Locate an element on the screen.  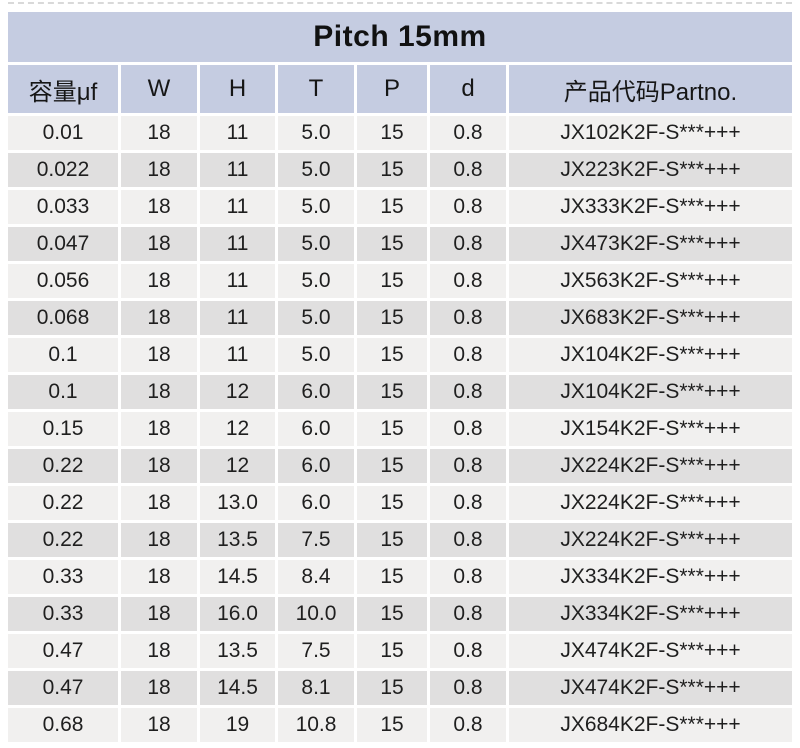
table-cell-capacity: 0.1 is located at coordinates (63, 355).